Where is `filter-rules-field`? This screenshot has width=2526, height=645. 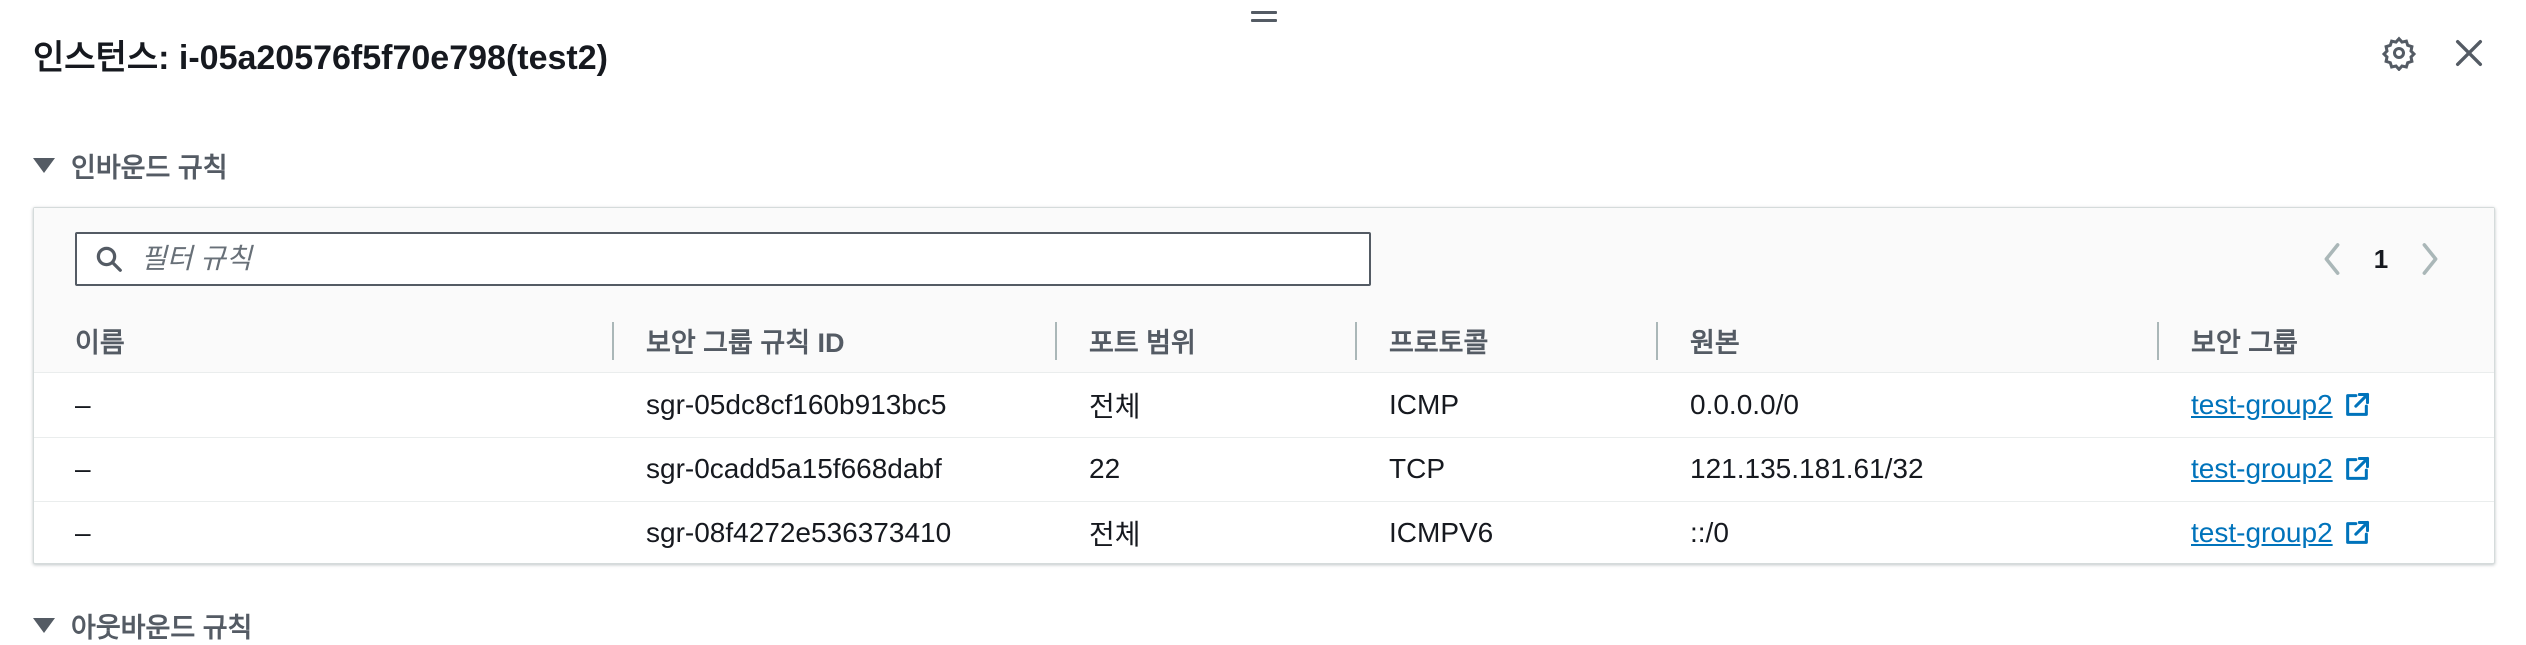 filter-rules-field is located at coordinates (723, 259).